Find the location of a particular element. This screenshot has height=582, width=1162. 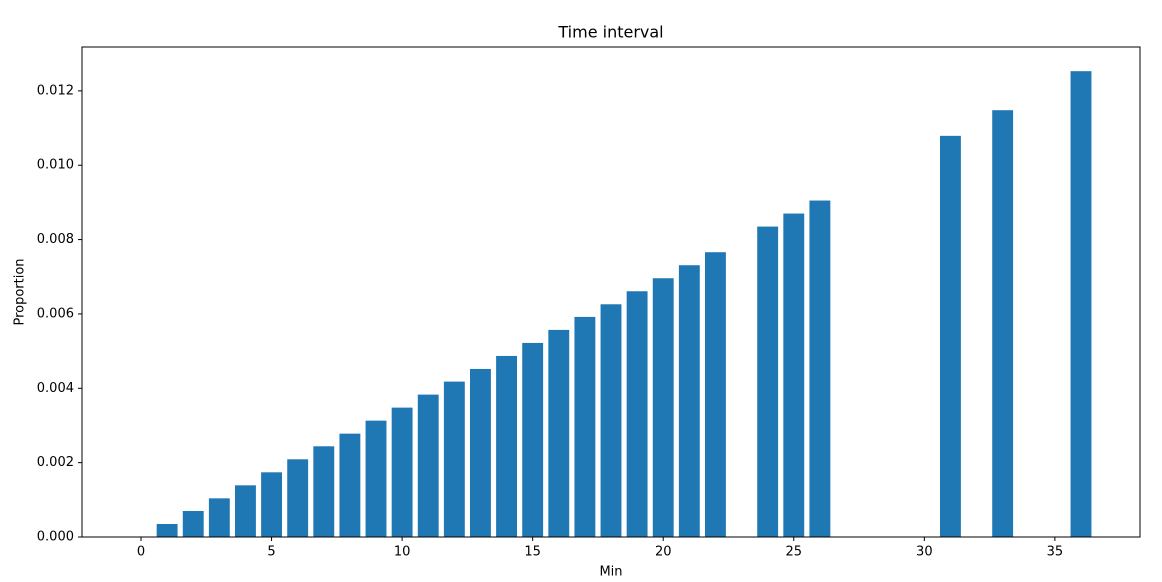

x-tick-label: 30 is located at coordinates (924, 552).